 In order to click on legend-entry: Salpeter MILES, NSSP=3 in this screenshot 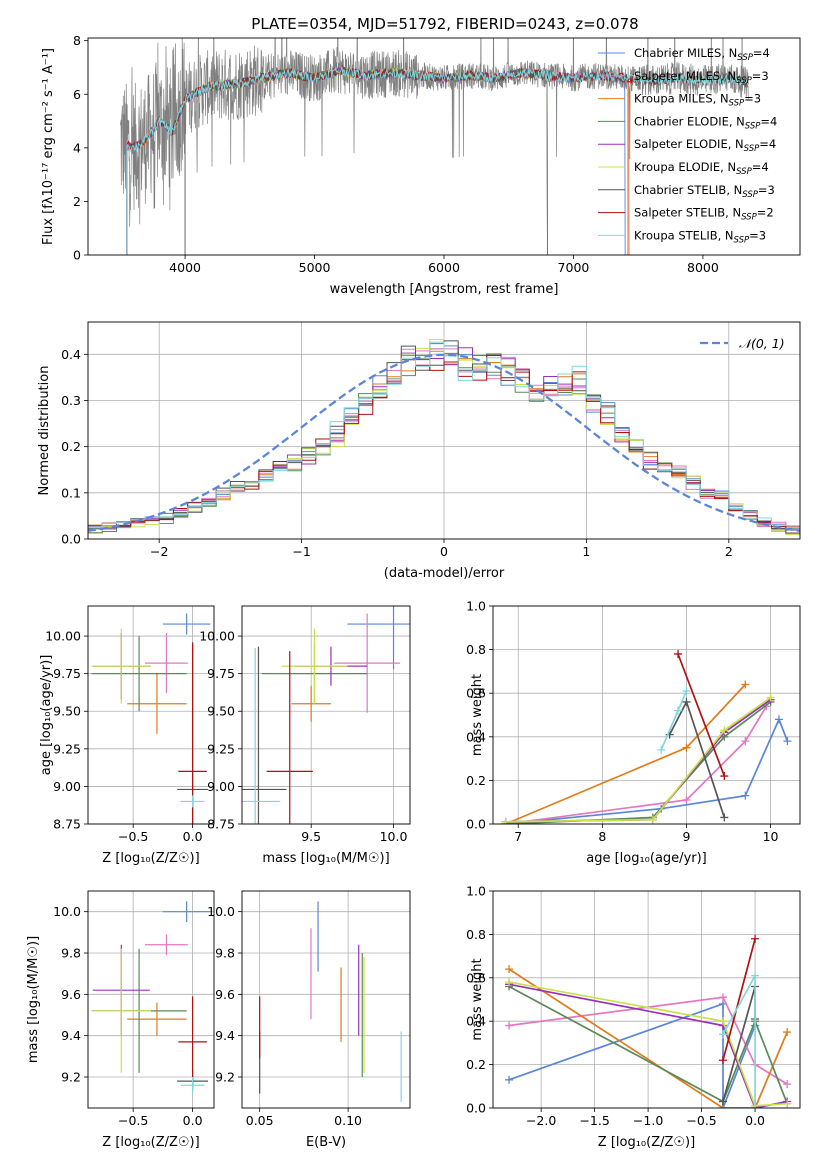, I will do `click(701, 77)`.